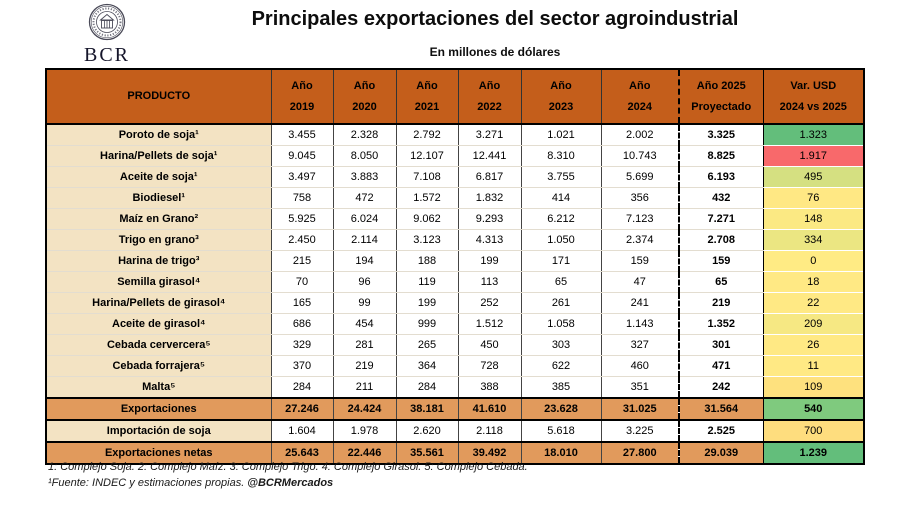 The width and height of the screenshot is (900, 505). What do you see at coordinates (720, 282) in the screenshot?
I see `projected-cell: 65` at bounding box center [720, 282].